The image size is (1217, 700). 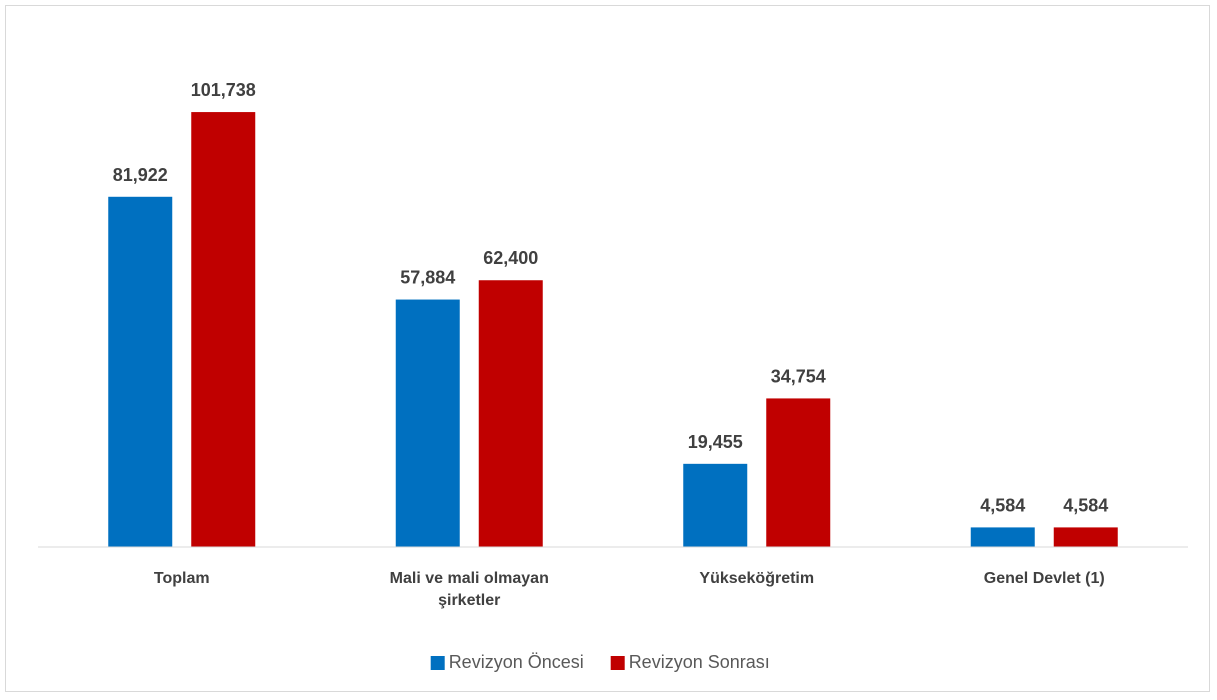 What do you see at coordinates (427, 278) in the screenshot?
I see `value-label: 57,884` at bounding box center [427, 278].